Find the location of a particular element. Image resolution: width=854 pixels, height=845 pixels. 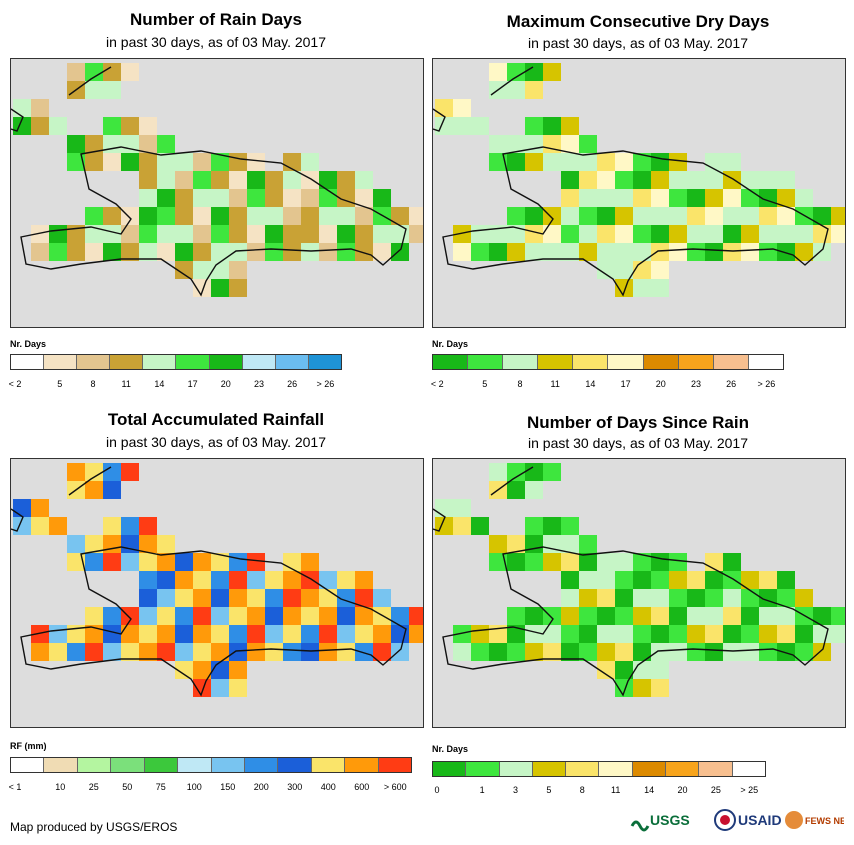

map-grid is located at coordinates (217, 580).